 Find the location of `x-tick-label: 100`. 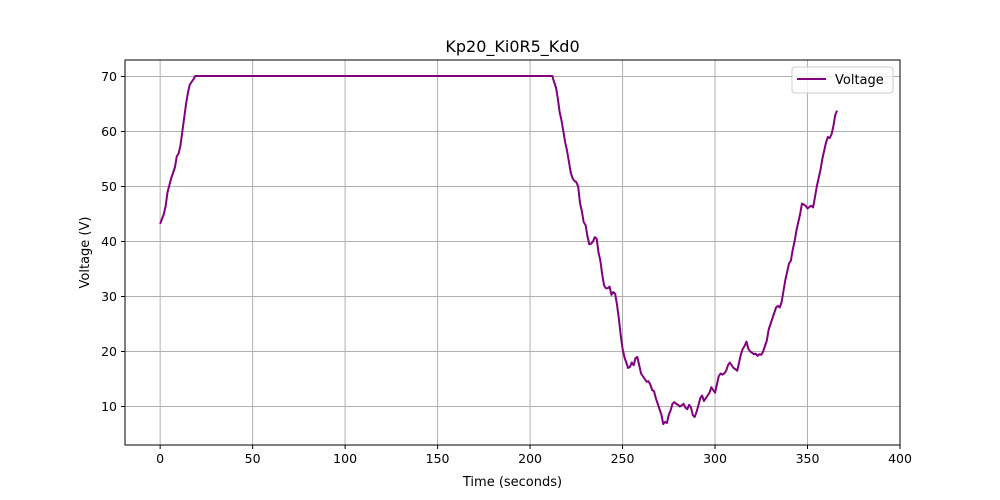

x-tick-label: 100 is located at coordinates (345, 458).